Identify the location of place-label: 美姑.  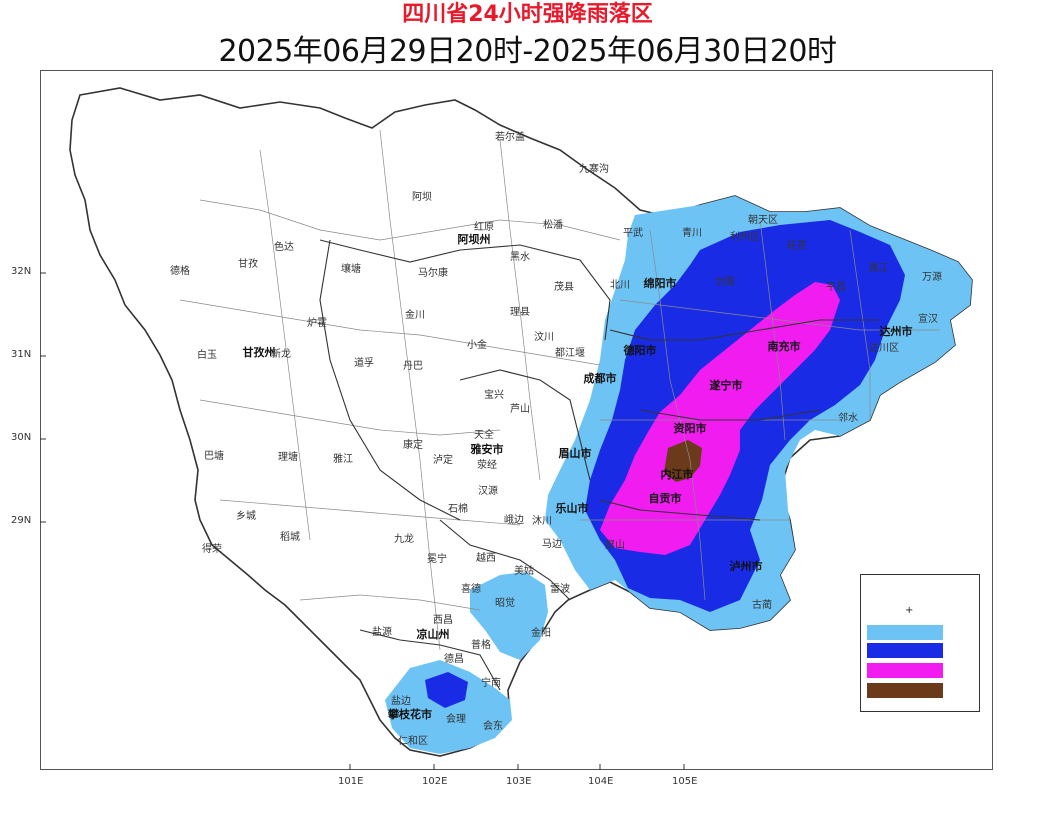
(524, 570).